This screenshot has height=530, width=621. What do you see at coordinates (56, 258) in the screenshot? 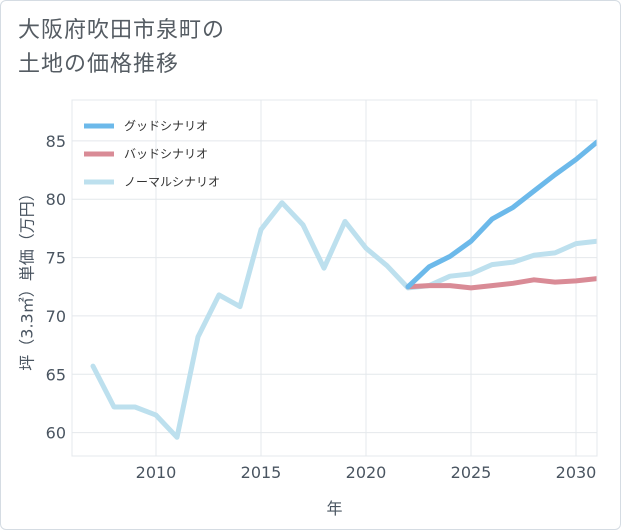
I see `y-tick-label-75: 75` at bounding box center [56, 258].